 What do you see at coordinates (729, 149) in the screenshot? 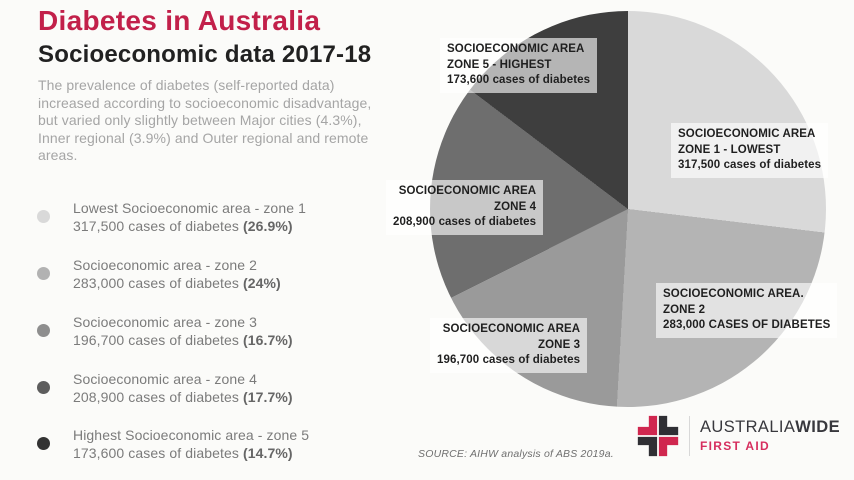
I see `pie-label-line: ZONE 1 - LOWEST` at bounding box center [729, 149].